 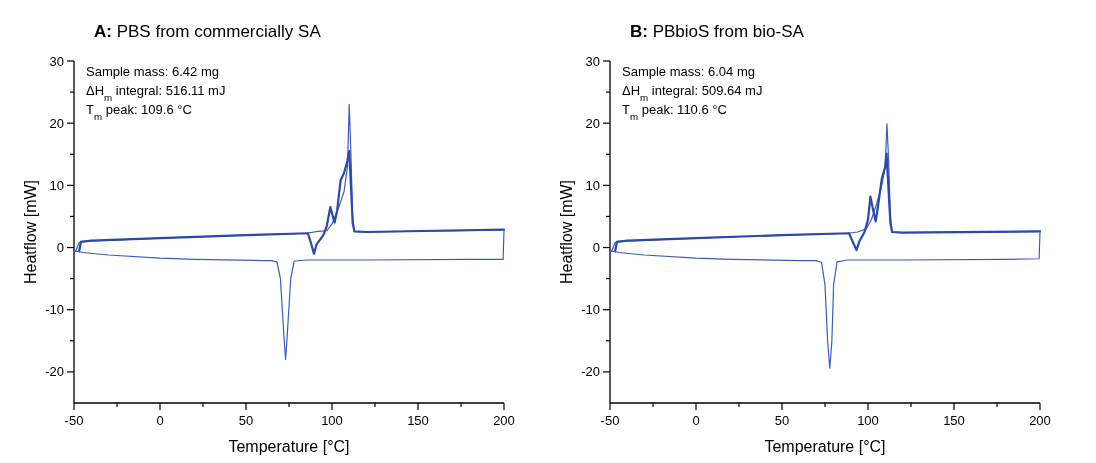 I want to click on chart-title: B: PBbioS from bio-SA, so click(x=717, y=31).